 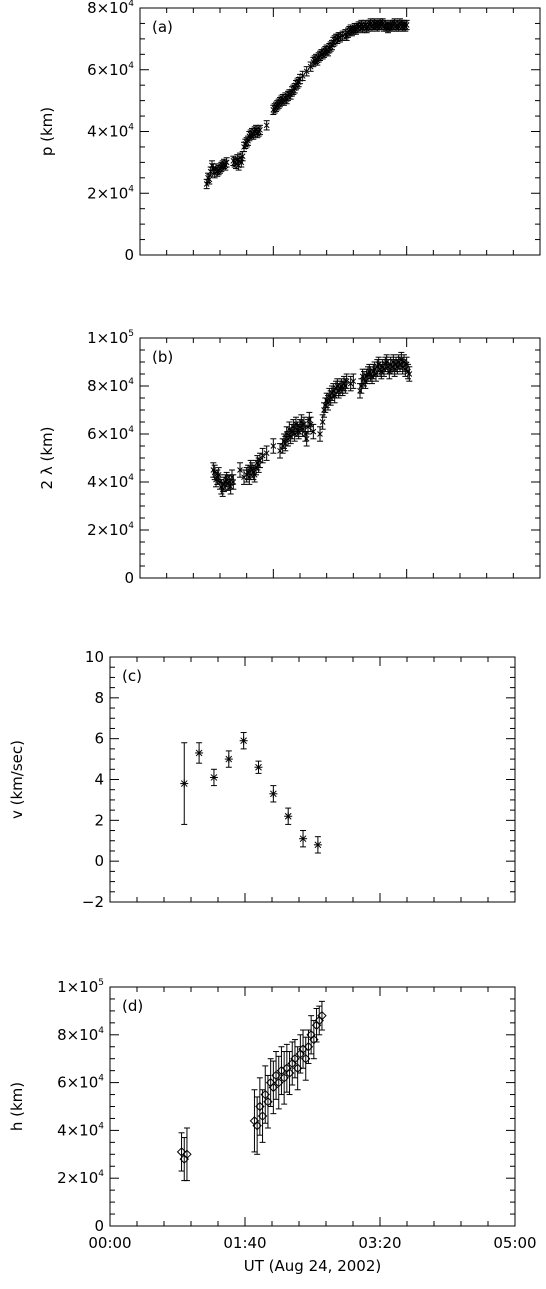 What do you see at coordinates (162, 357) in the screenshot?
I see `panel-label: (b)` at bounding box center [162, 357].